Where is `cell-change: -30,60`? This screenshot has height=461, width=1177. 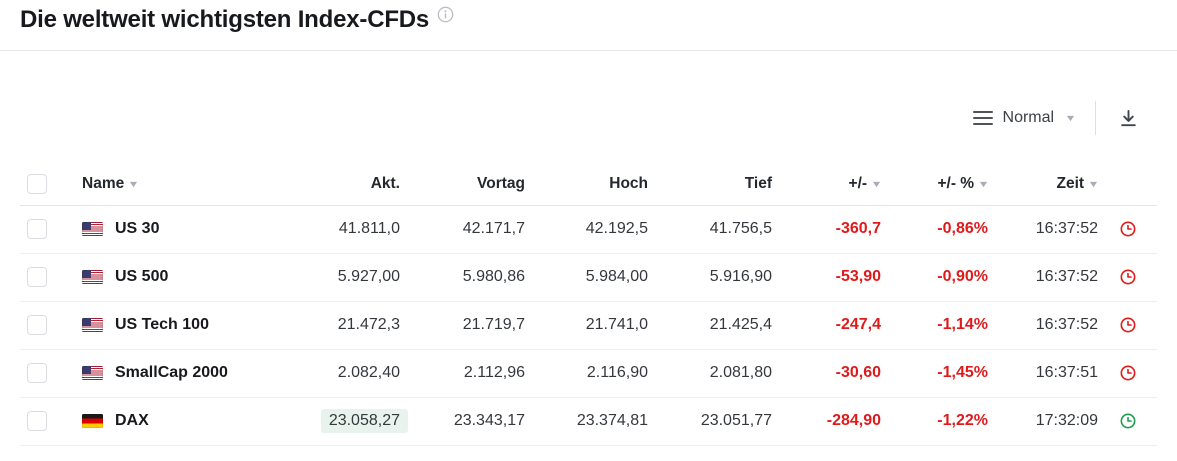
cell-change: -30,60 is located at coordinates (858, 372).